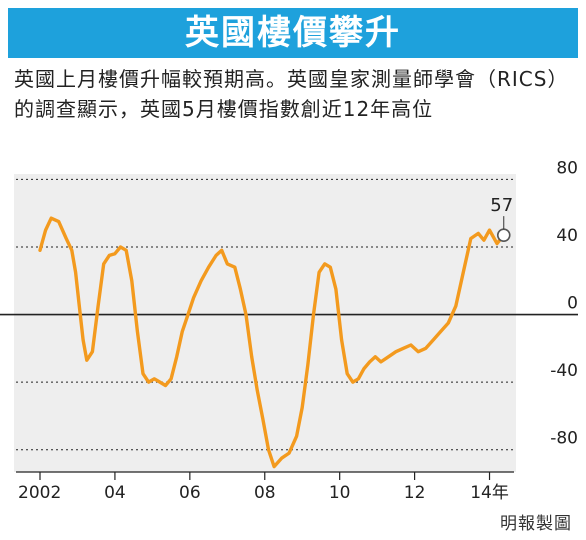 The height and width of the screenshot is (540, 586). I want to click on y-tick-label: 40, so click(567, 236).